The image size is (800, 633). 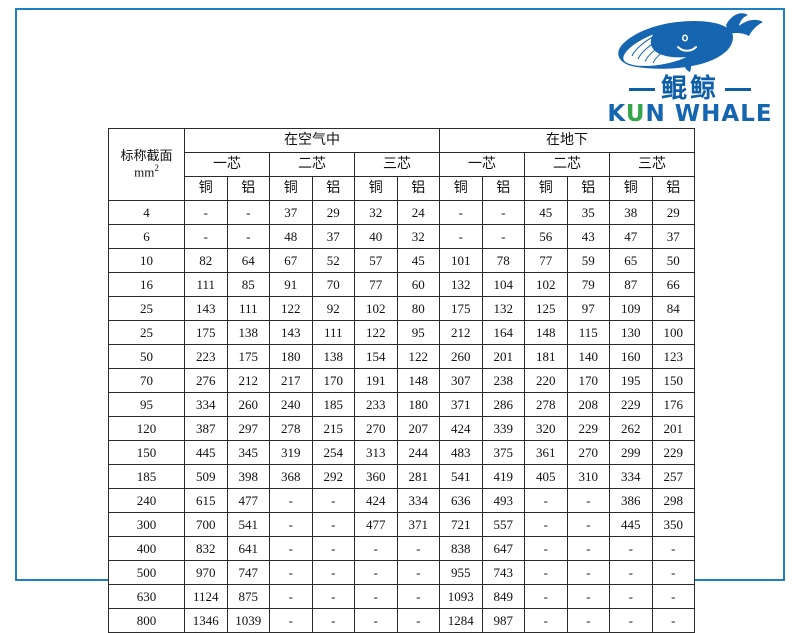 What do you see at coordinates (631, 476) in the screenshot?
I see `cell-ampacity: 334` at bounding box center [631, 476].